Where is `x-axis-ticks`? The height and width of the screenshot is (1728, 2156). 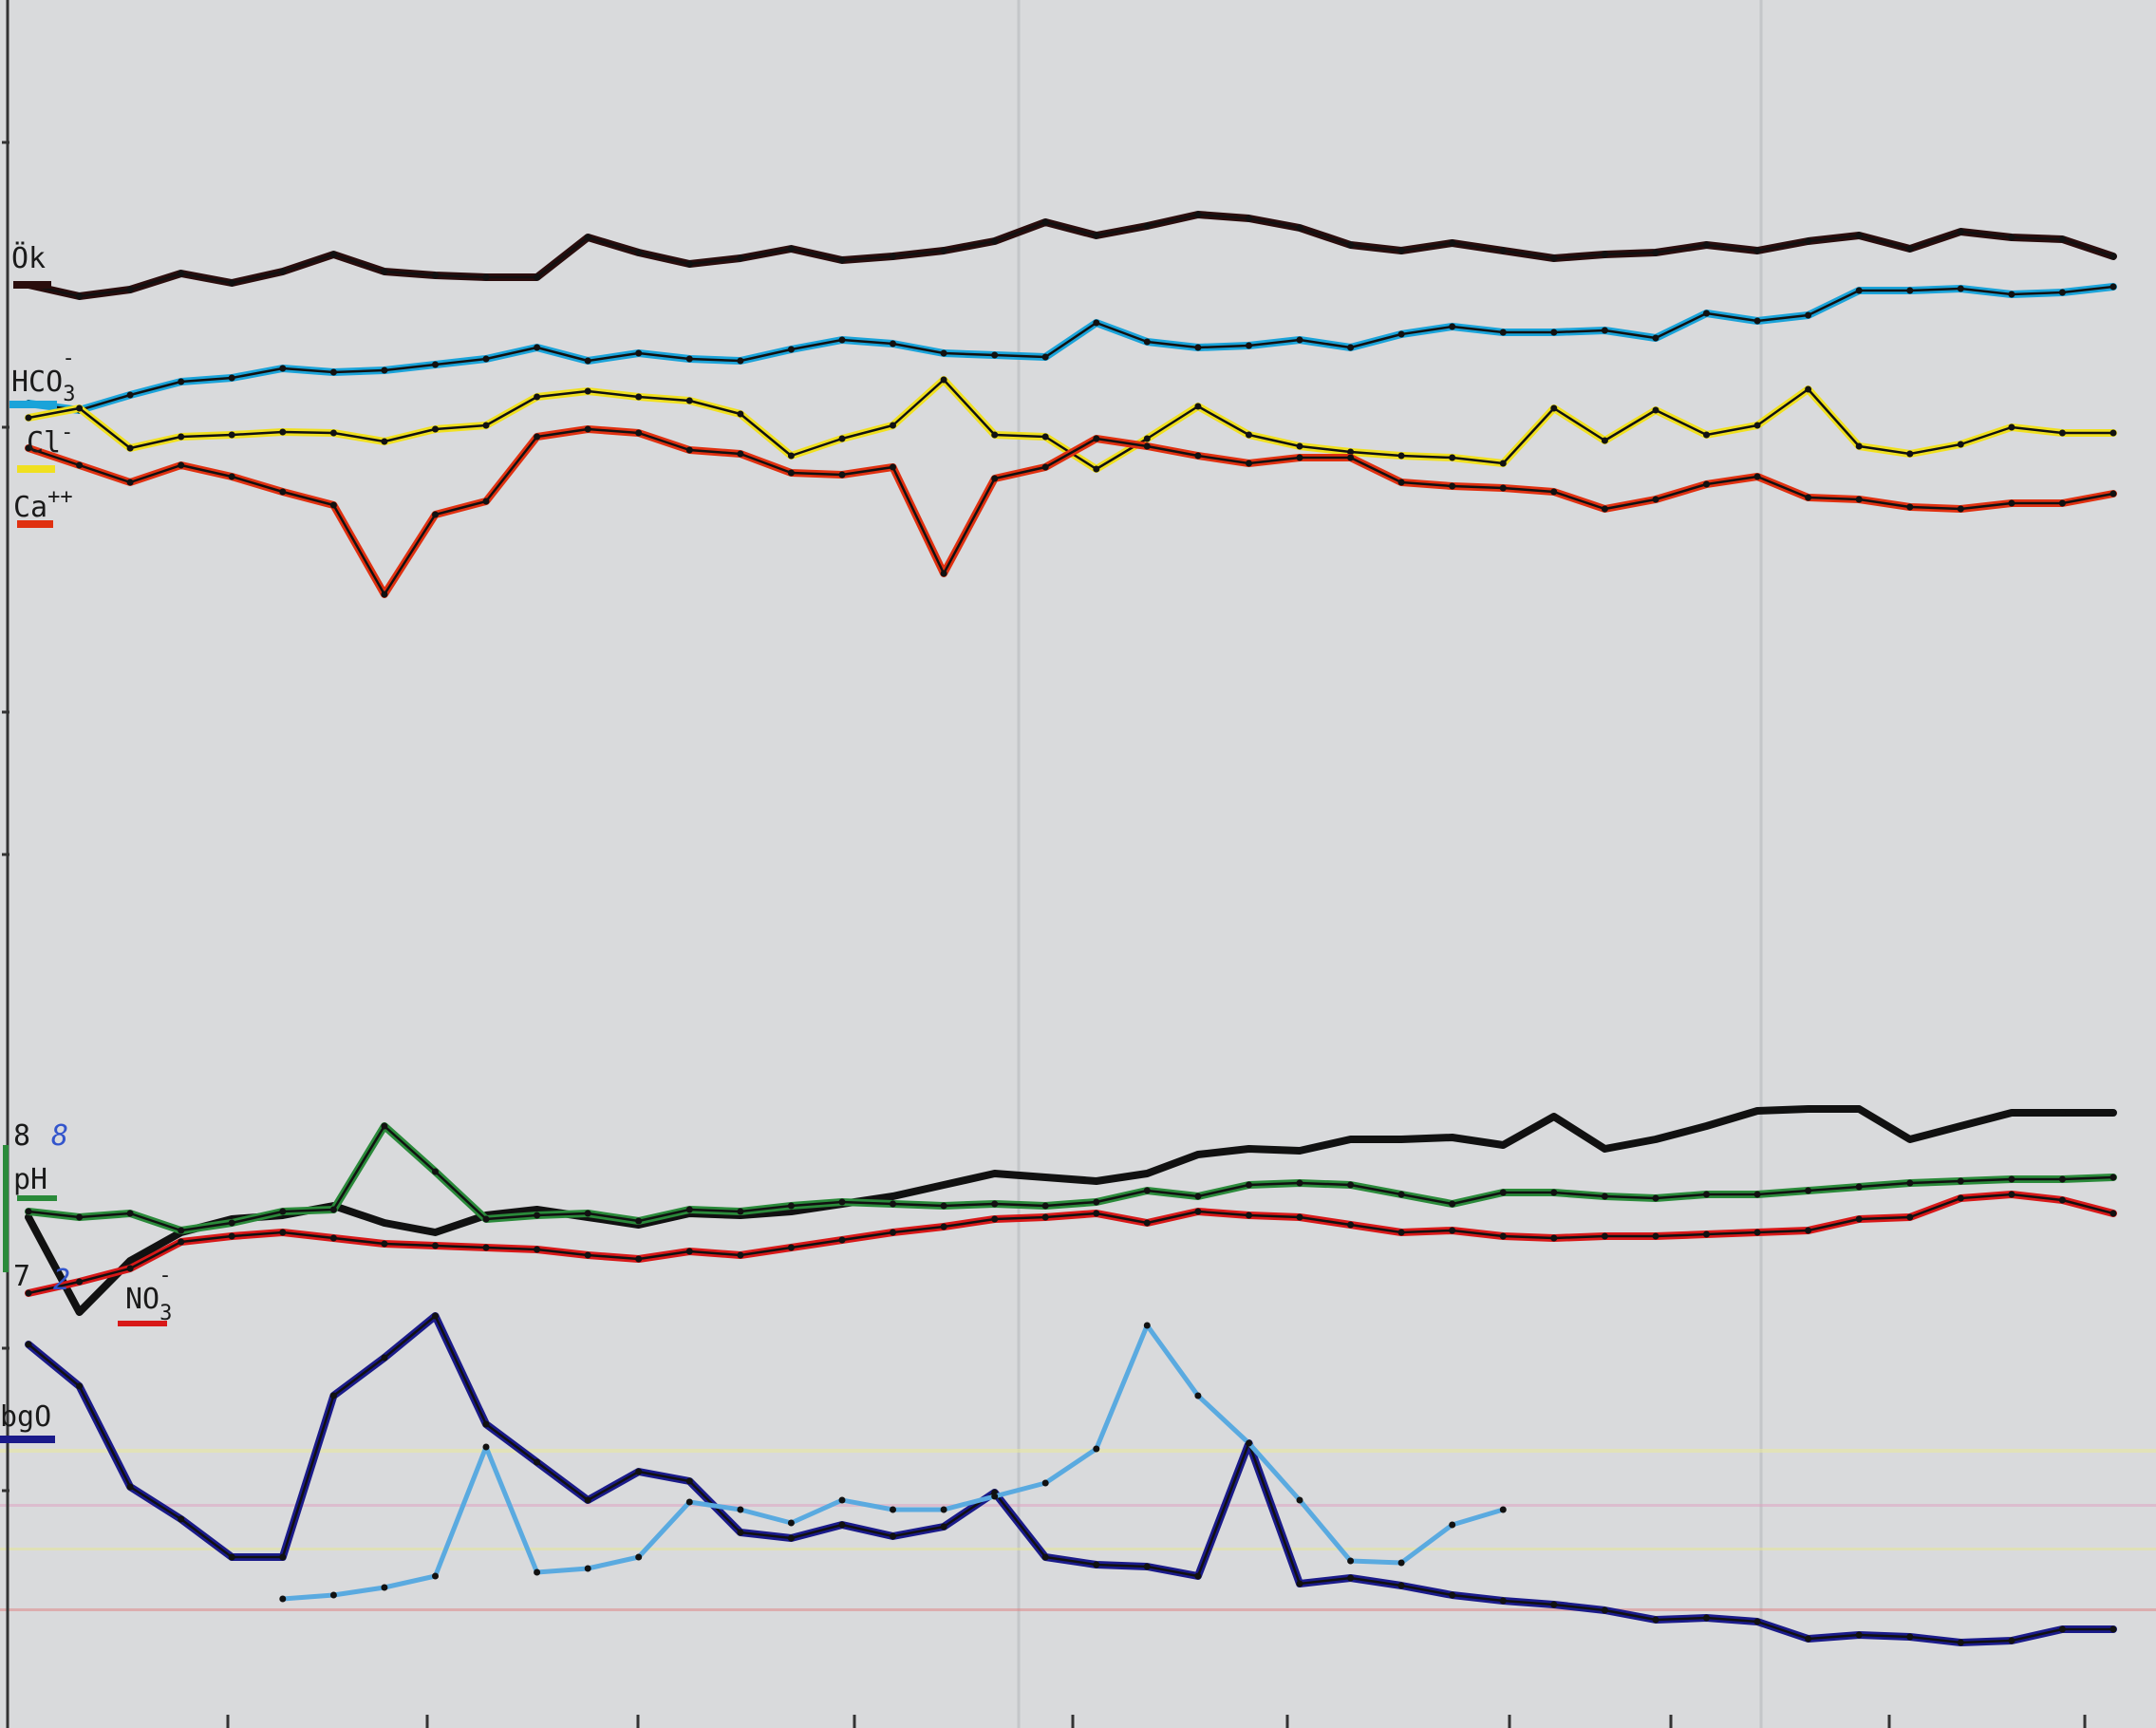 x-axis-ticks is located at coordinates (1156, 1721).